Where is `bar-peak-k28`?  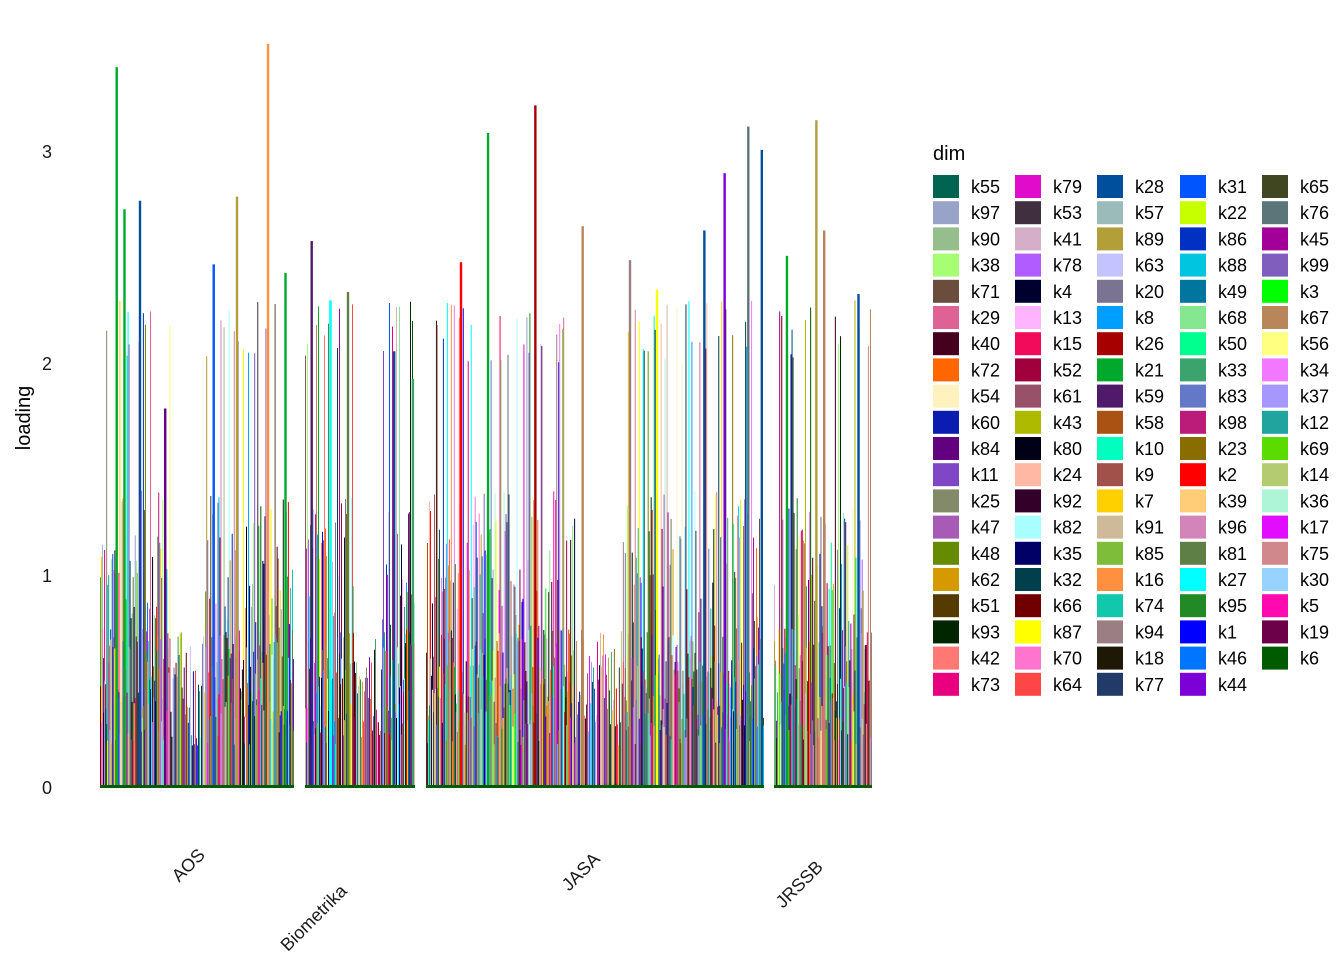 bar-peak-k28 is located at coordinates (858, 541).